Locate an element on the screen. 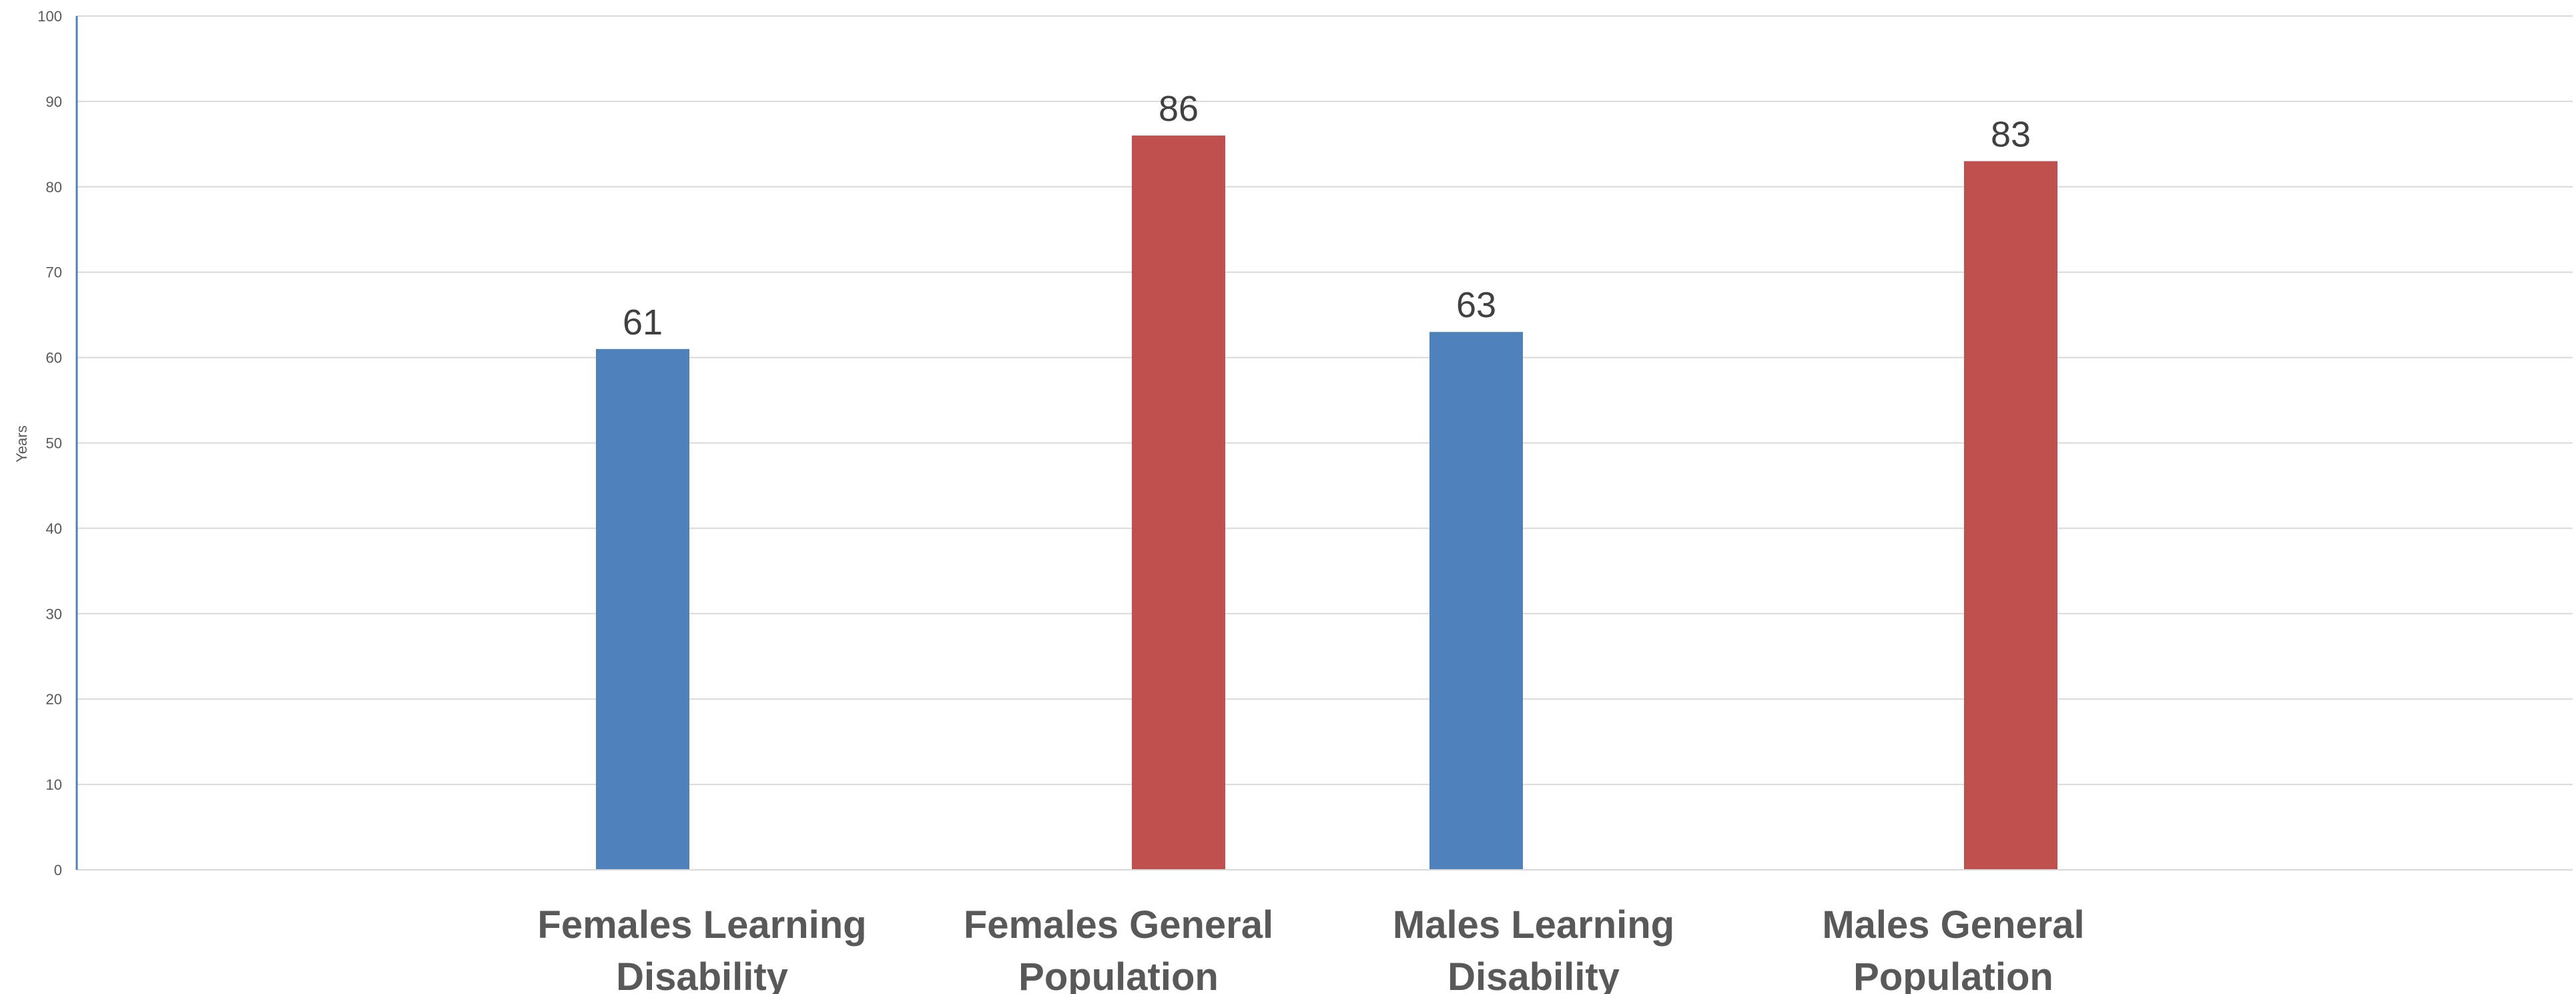  y-tick-label: 10 is located at coordinates (54, 785).